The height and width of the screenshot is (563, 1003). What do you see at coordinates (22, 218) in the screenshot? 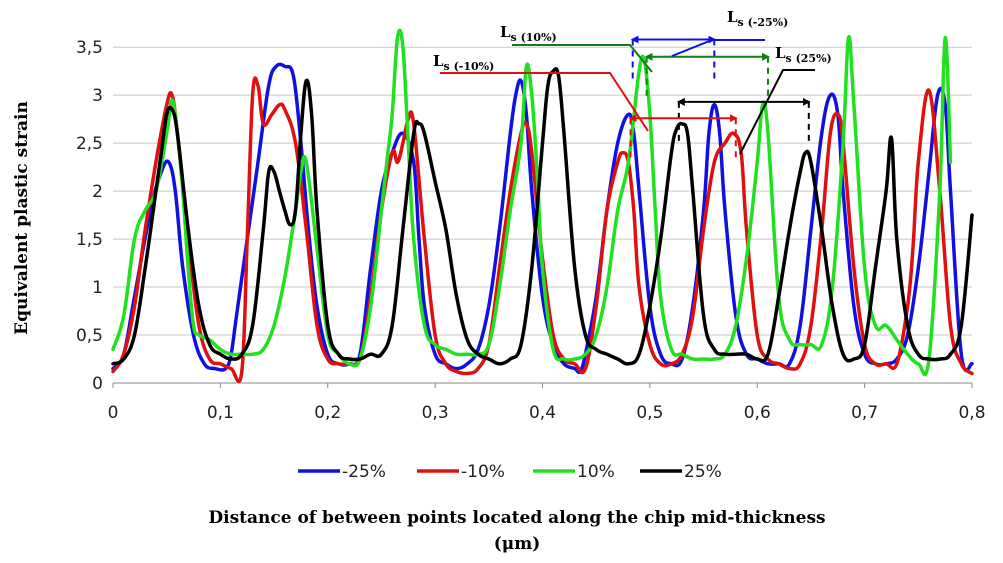
I see `y-axis-label: Equivalent plastic strain` at bounding box center [22, 218].